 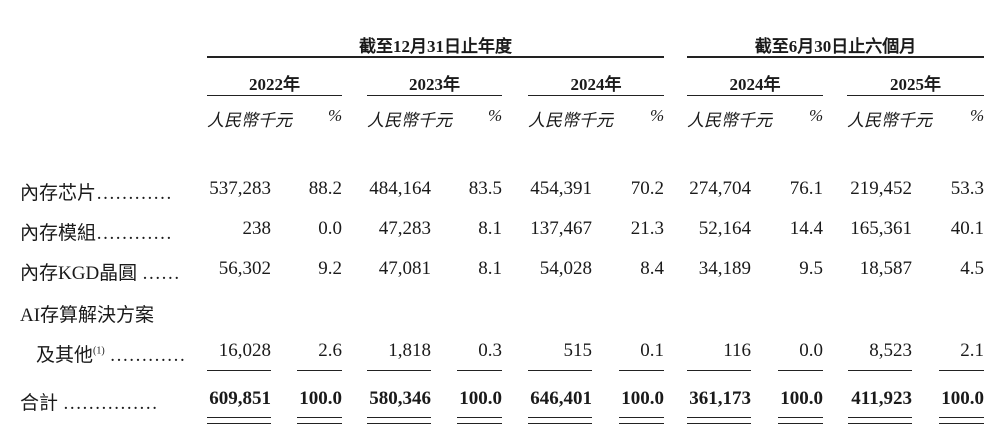 I want to click on cell-percent: 70.2, so click(x=647, y=188).